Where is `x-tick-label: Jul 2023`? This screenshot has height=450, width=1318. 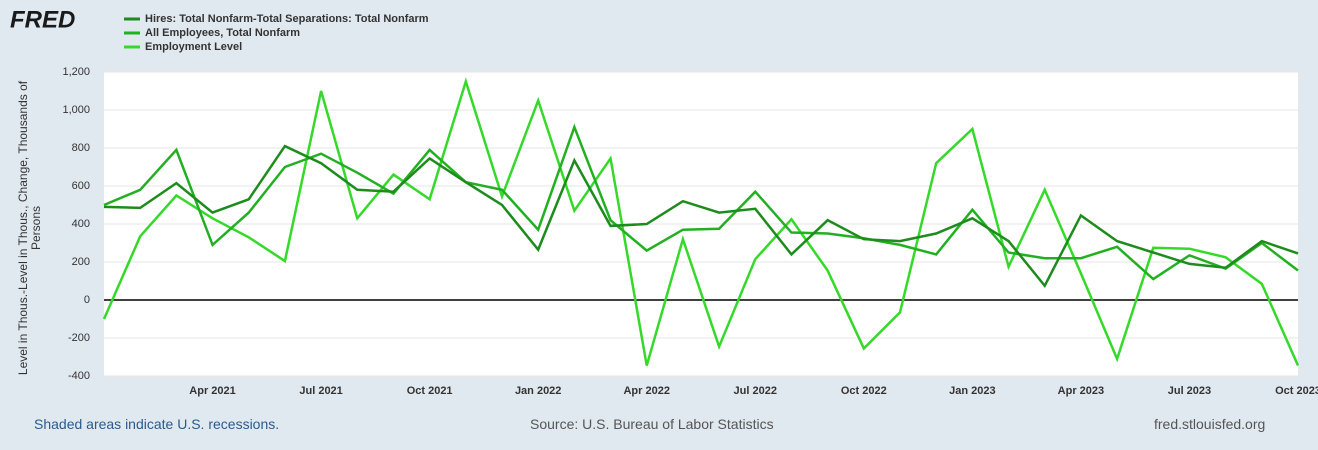
x-tick-label: Jul 2023 is located at coordinates (1189, 391).